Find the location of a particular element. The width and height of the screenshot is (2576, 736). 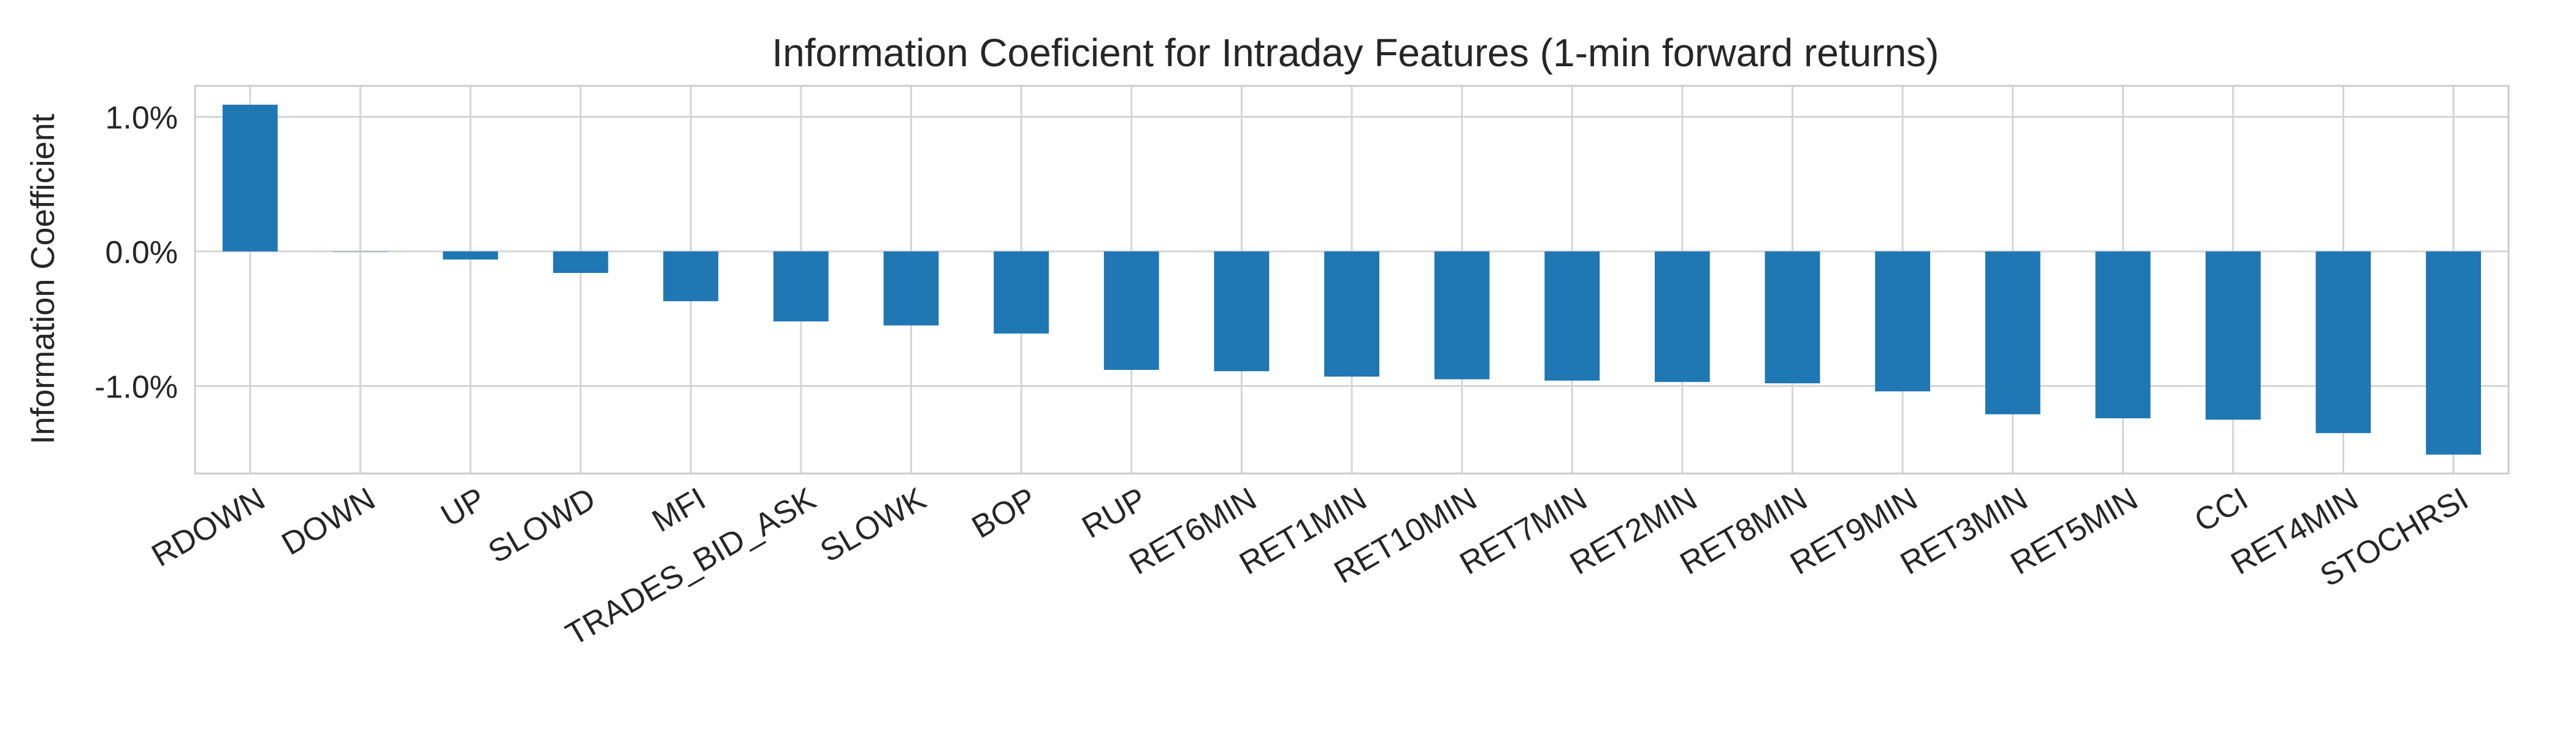

y-tick-label: -1.0% is located at coordinates (136, 387).